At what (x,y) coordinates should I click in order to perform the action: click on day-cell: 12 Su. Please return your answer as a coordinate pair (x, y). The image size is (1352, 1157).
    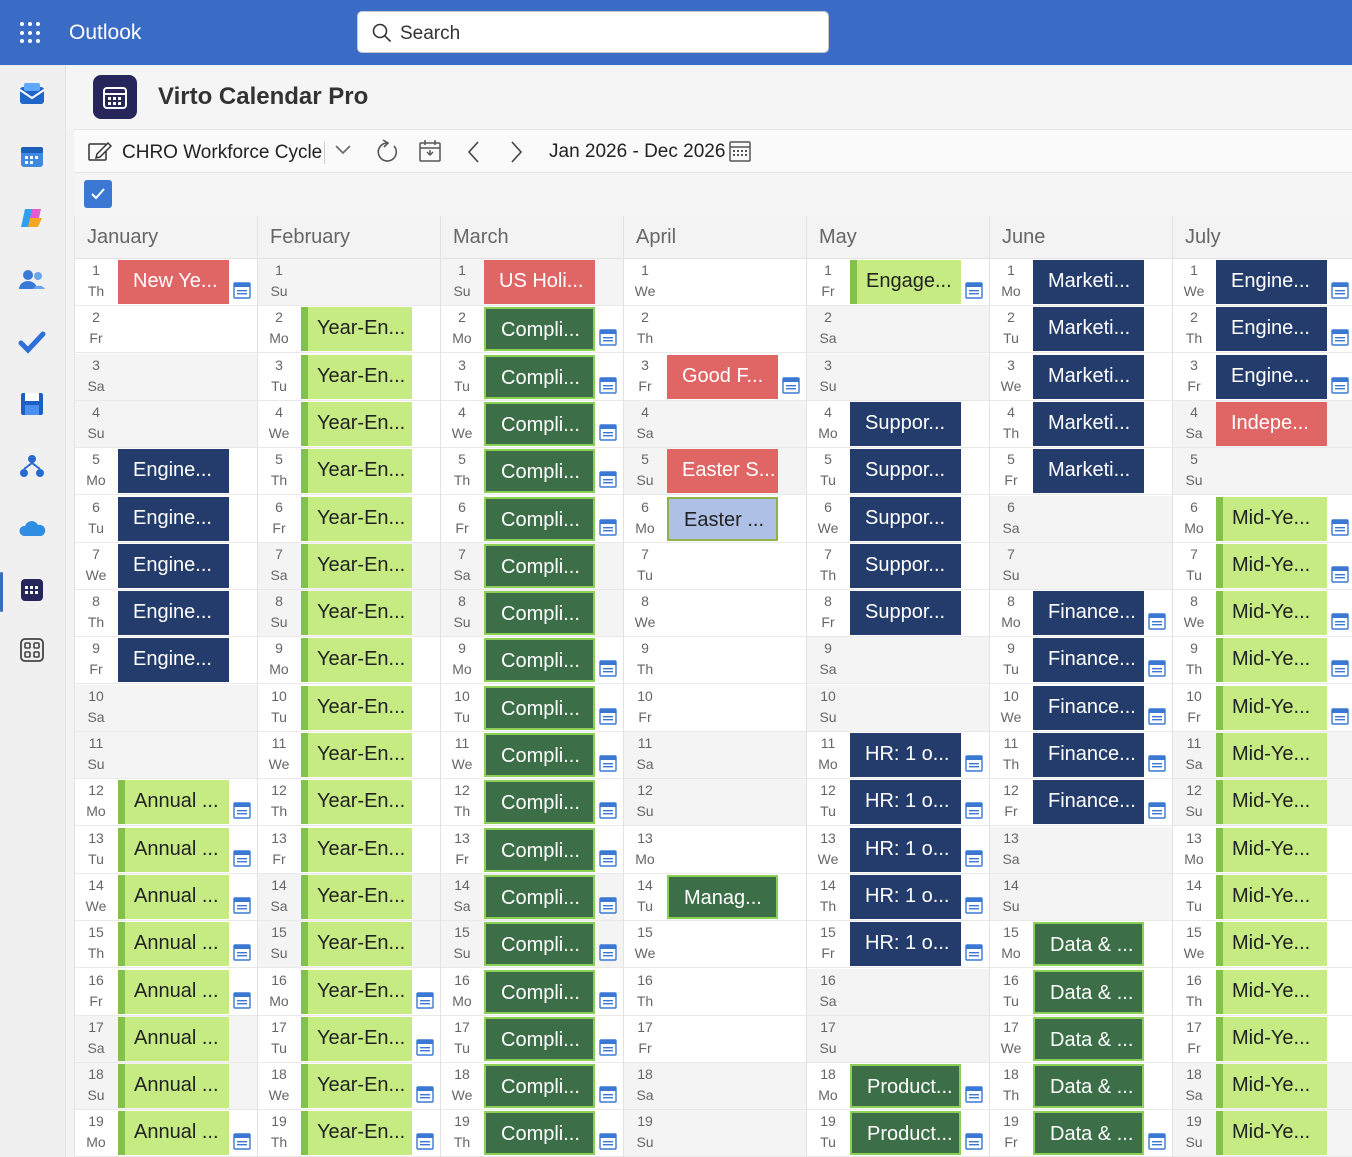
    Looking at the image, I should click on (715, 803).